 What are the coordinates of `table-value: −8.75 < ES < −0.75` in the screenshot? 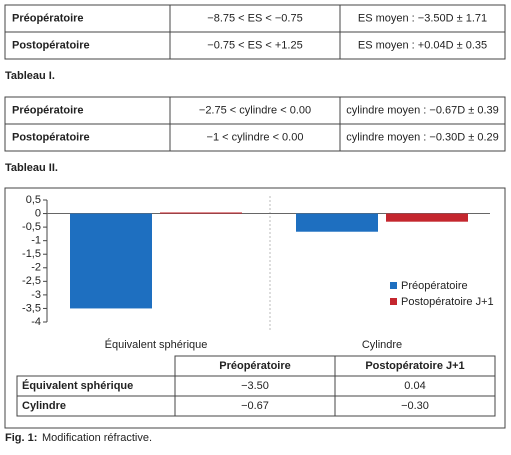 It's located at (254, 18).